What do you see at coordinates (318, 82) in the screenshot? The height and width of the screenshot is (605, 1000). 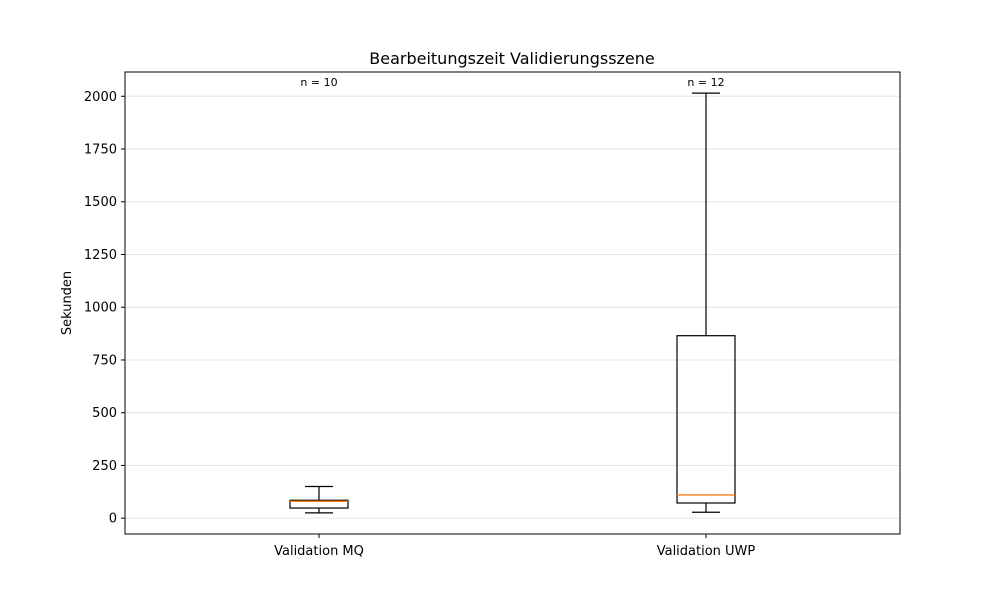 I see `sample-size-label: n = 10` at bounding box center [318, 82].